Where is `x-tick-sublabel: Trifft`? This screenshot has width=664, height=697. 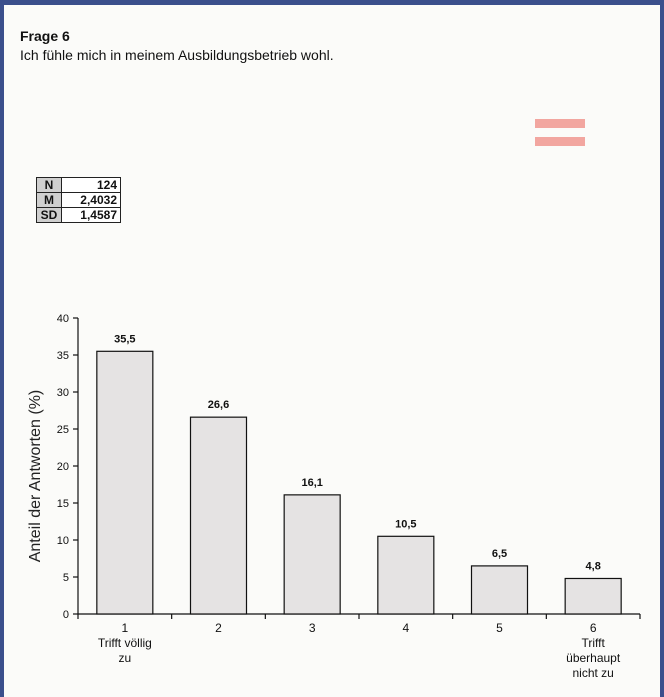
x-tick-sublabel: Trifft is located at coordinates (593, 643).